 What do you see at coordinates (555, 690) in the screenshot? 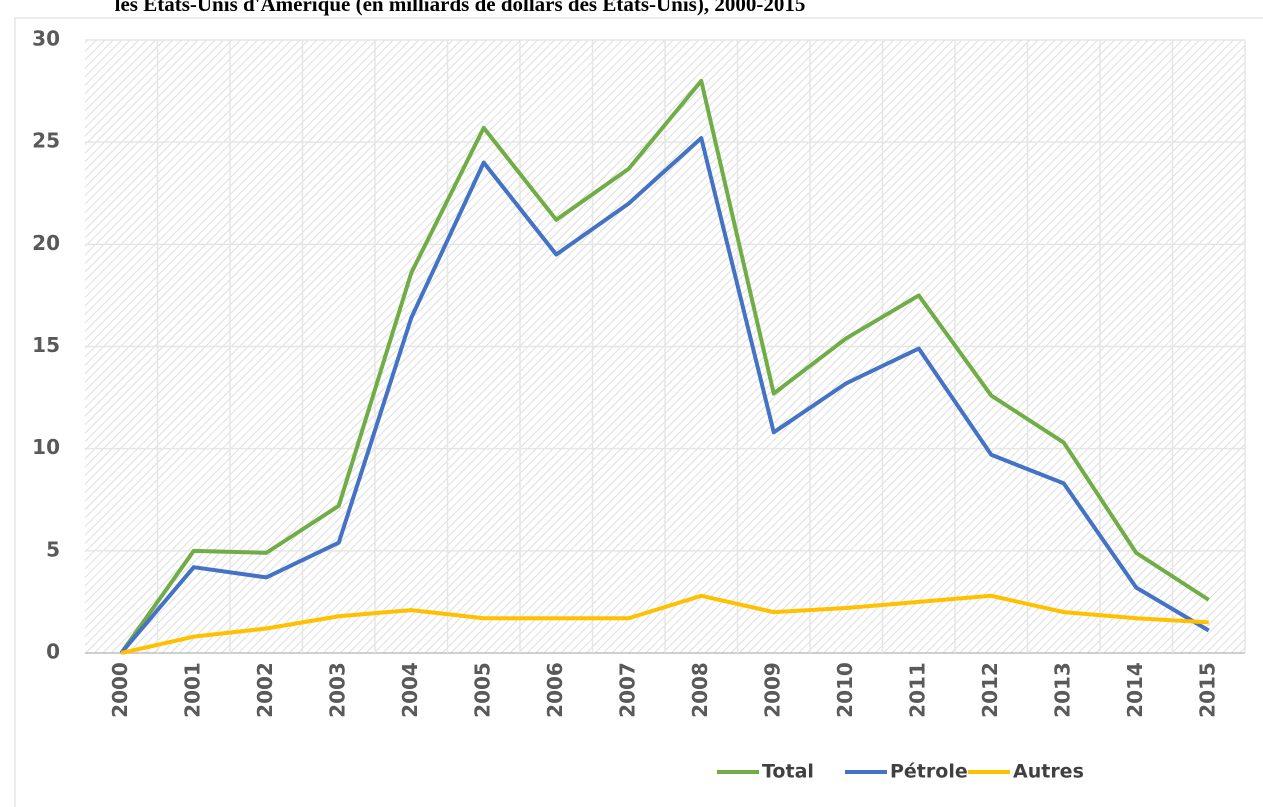
I see `x-tick-label: 2006` at bounding box center [555, 690].